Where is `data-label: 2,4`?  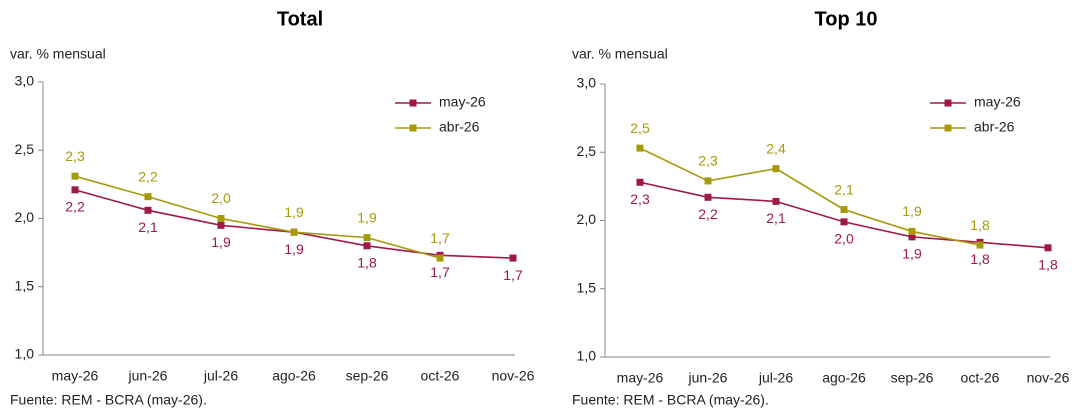
data-label: 2,4 is located at coordinates (776, 148).